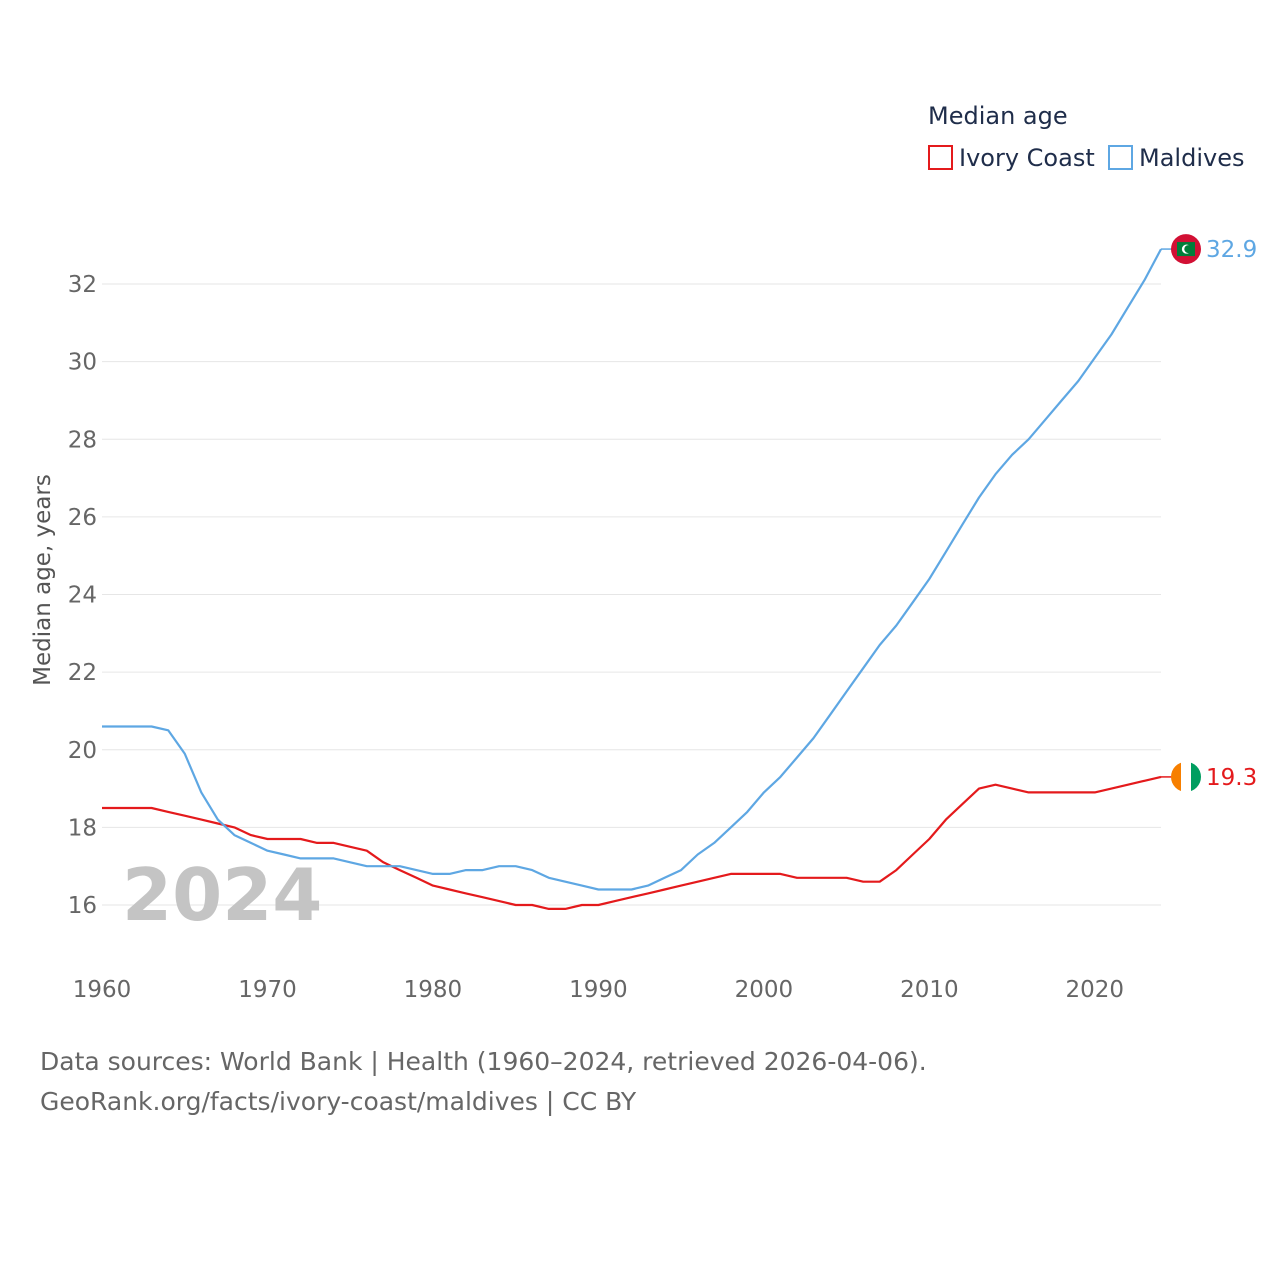 This screenshot has height=1280, width=1280. I want to click on x-axis-ticks: 1960 1970 1980 1990 2000 2010 2020, so click(598, 990).